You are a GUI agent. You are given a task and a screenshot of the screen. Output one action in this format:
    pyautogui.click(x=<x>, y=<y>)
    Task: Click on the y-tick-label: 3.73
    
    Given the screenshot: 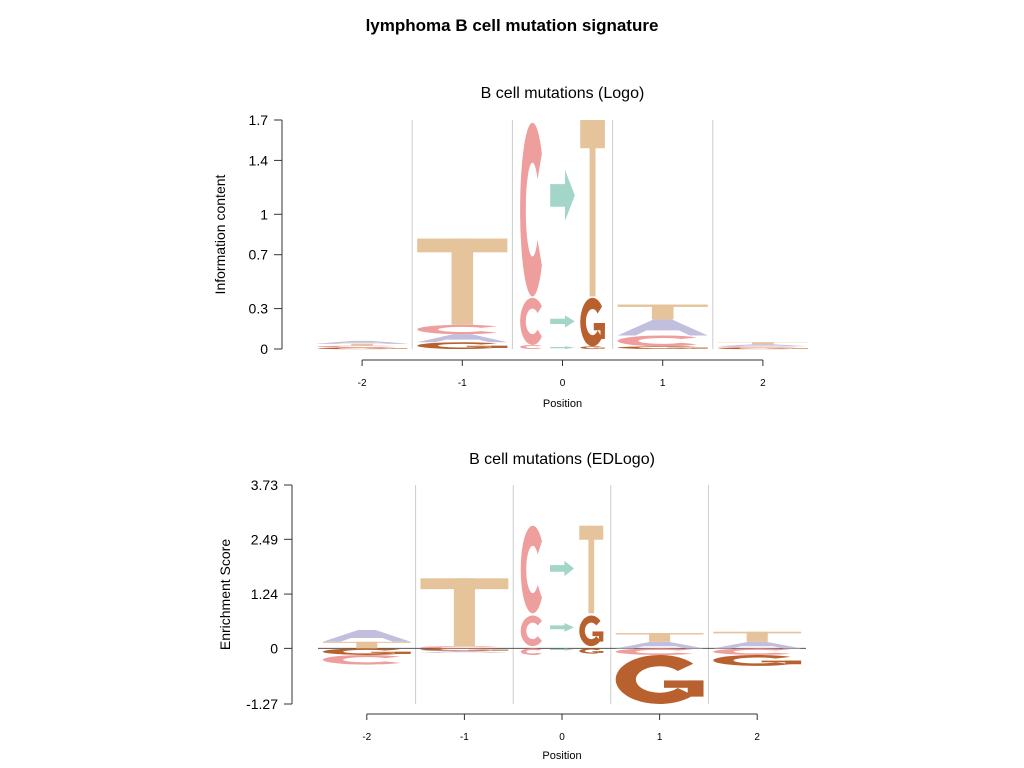 What is the action you would take?
    pyautogui.click(x=264, y=485)
    